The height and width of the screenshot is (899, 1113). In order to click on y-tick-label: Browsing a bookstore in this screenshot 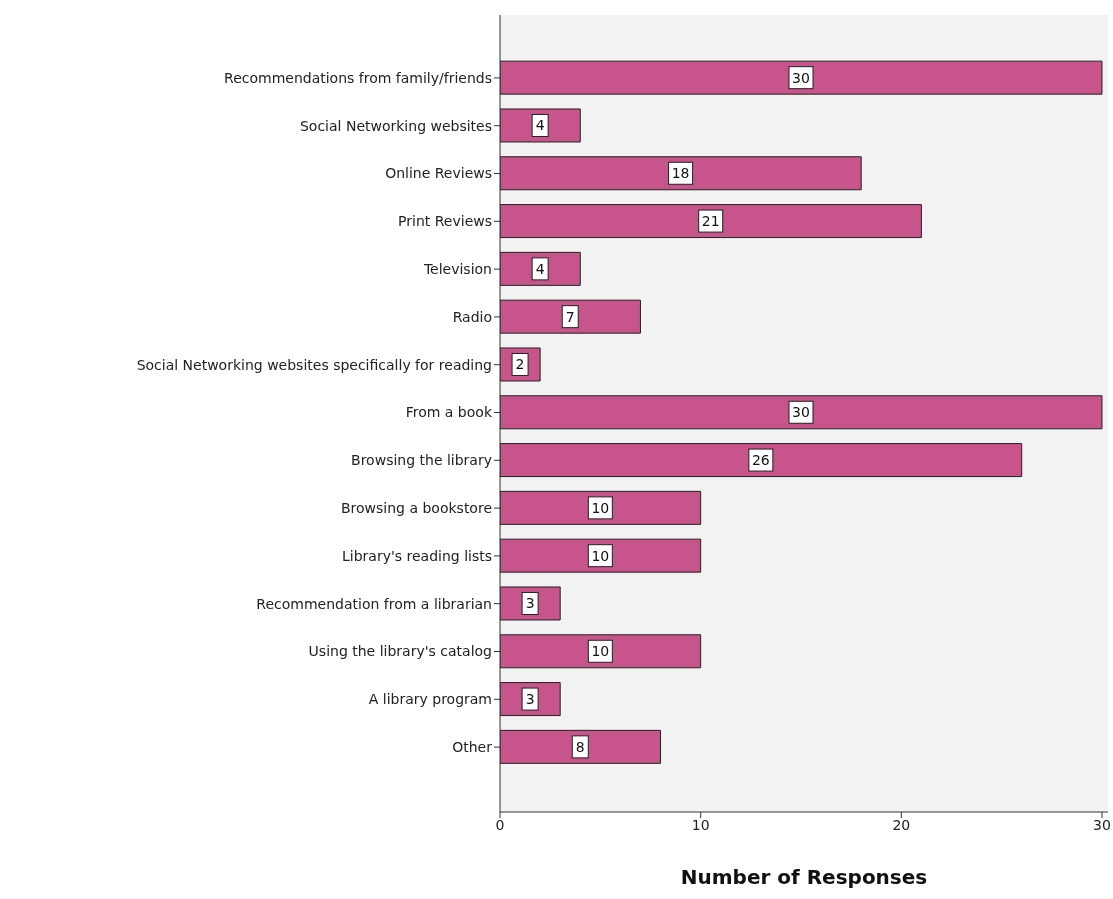, I will do `click(416, 508)`.